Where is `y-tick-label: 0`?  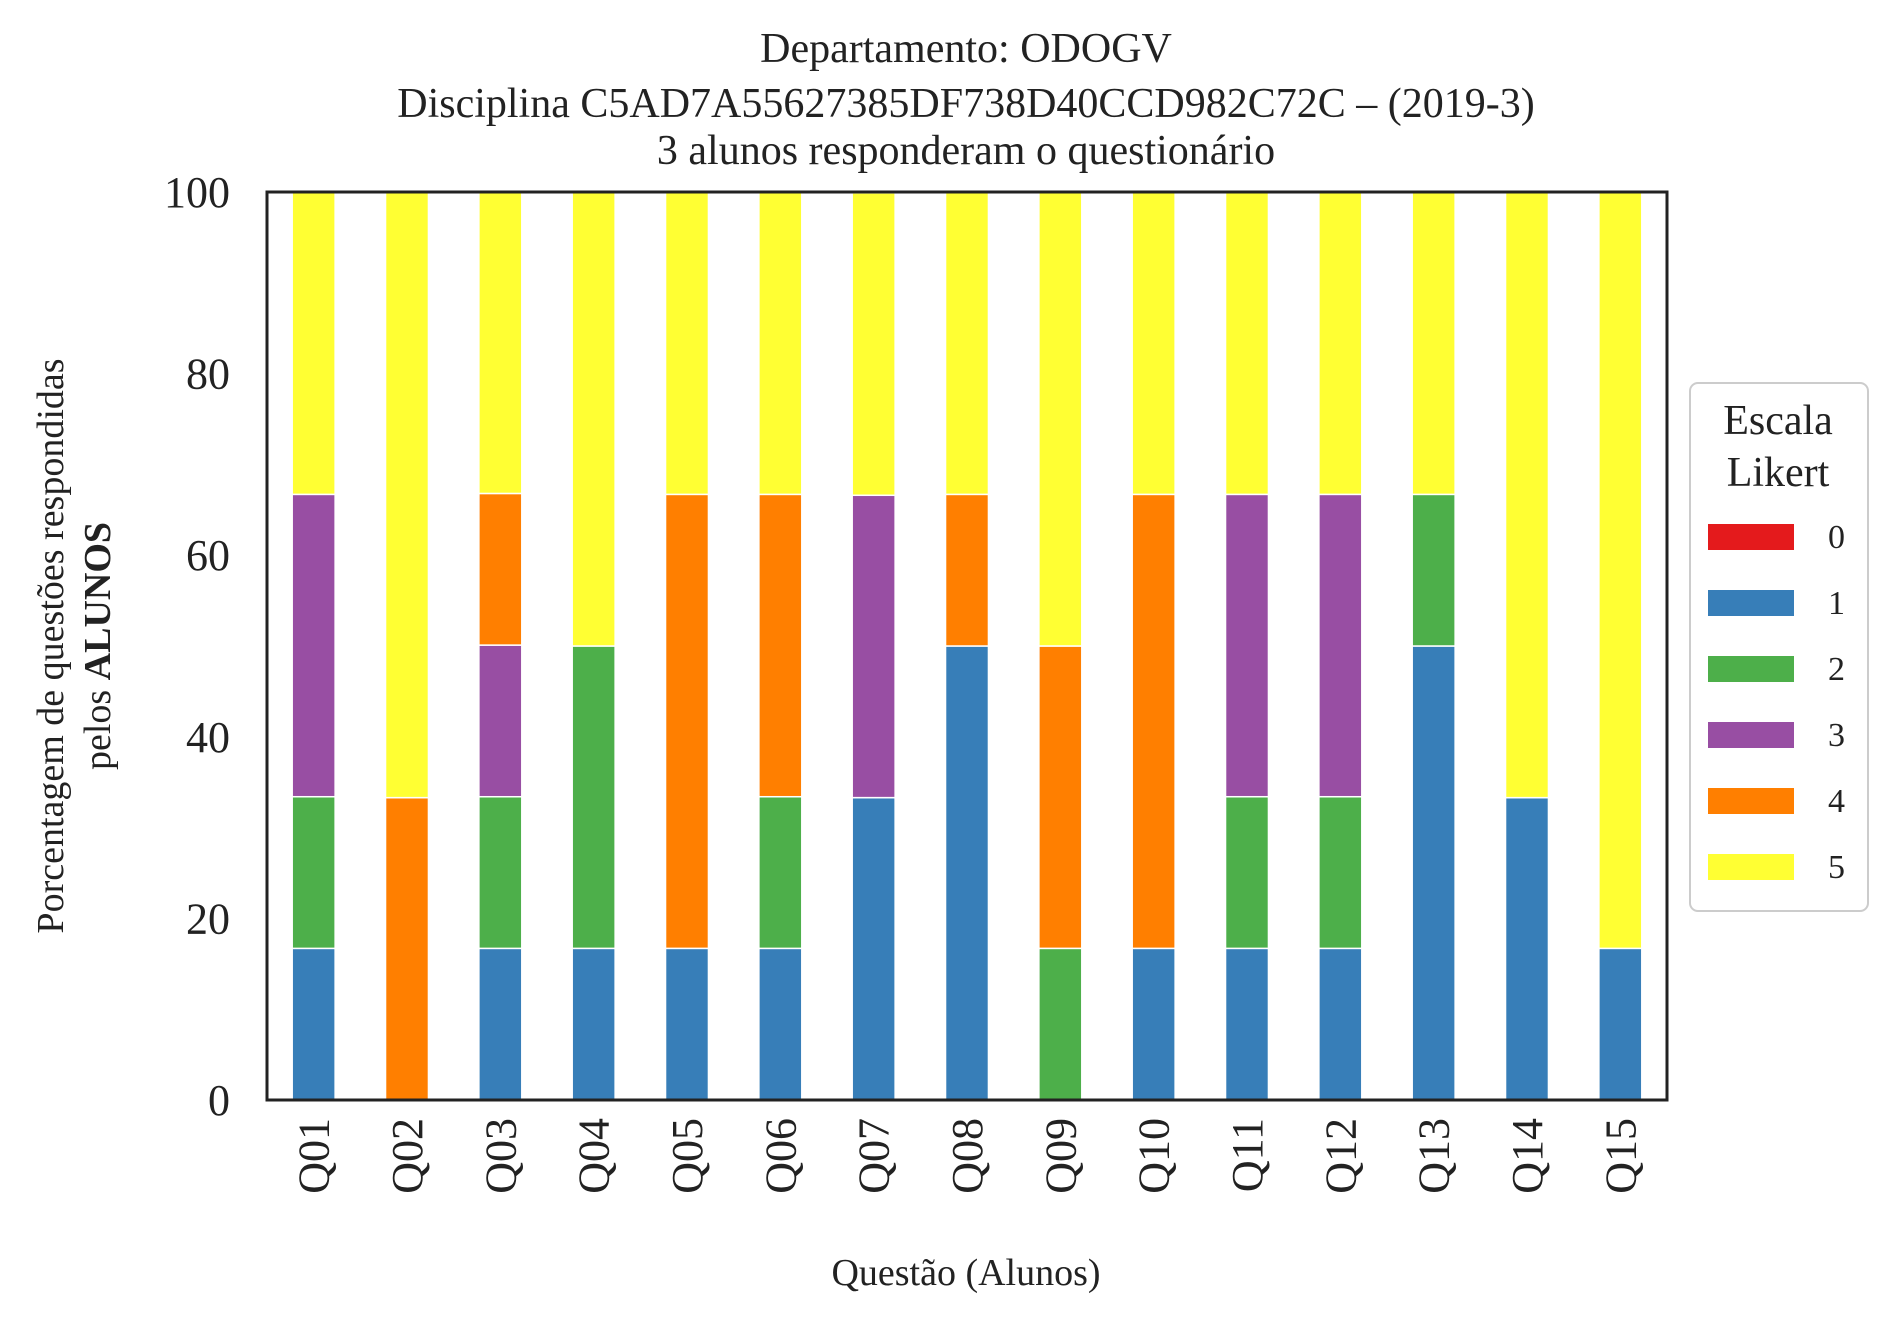 y-tick-label: 0 is located at coordinates (219, 1100).